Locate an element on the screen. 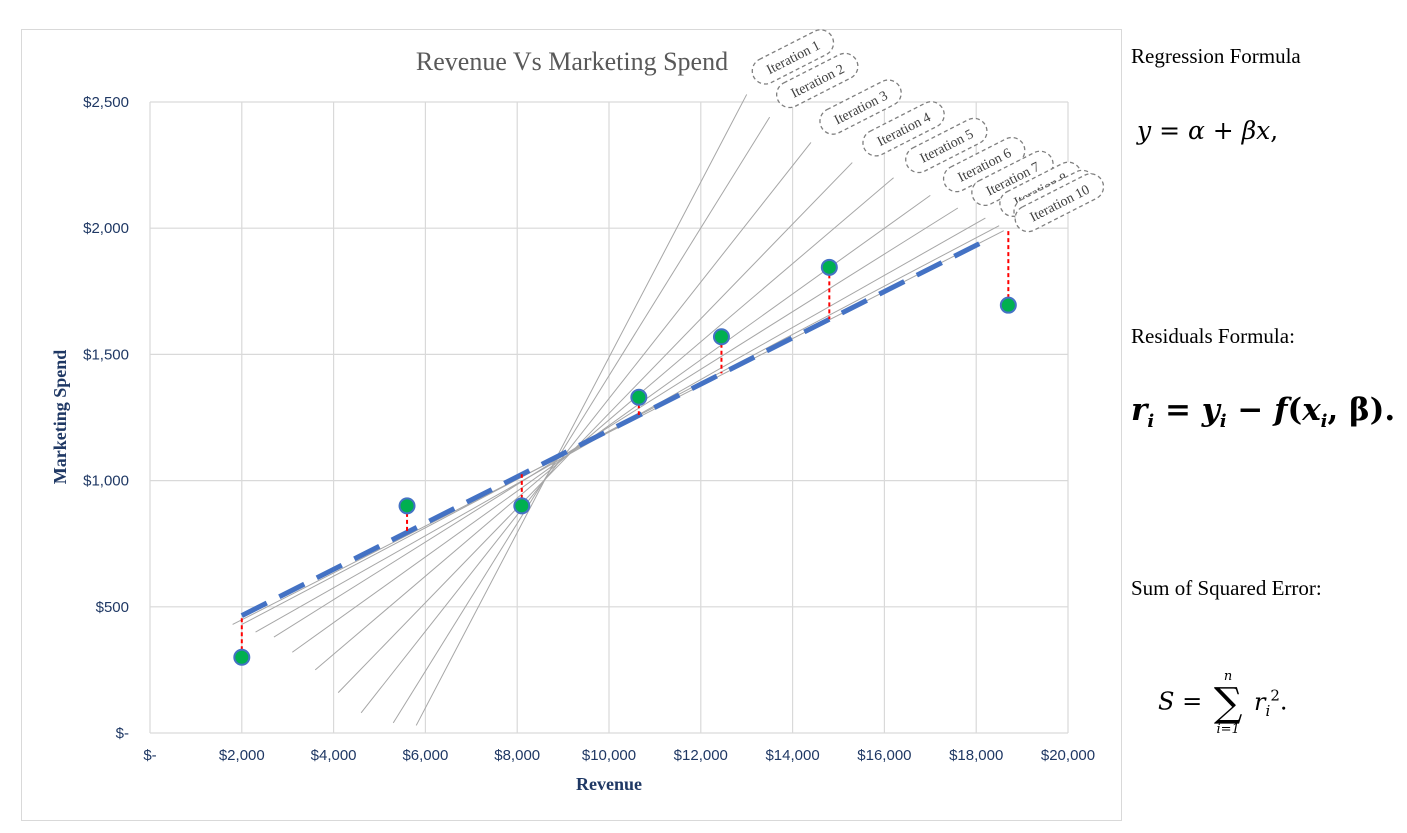 This screenshot has height=833, width=1407. x-tick-label: $12,000 is located at coordinates (701, 755).